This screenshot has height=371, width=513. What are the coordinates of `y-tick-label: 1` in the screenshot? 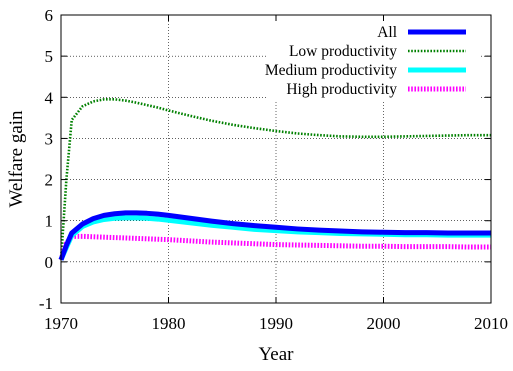 It's located at (49, 221).